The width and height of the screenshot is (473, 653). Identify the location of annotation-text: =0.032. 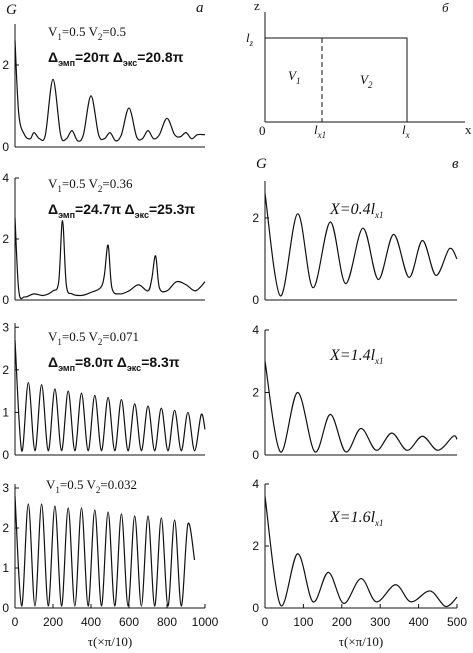
(118, 484).